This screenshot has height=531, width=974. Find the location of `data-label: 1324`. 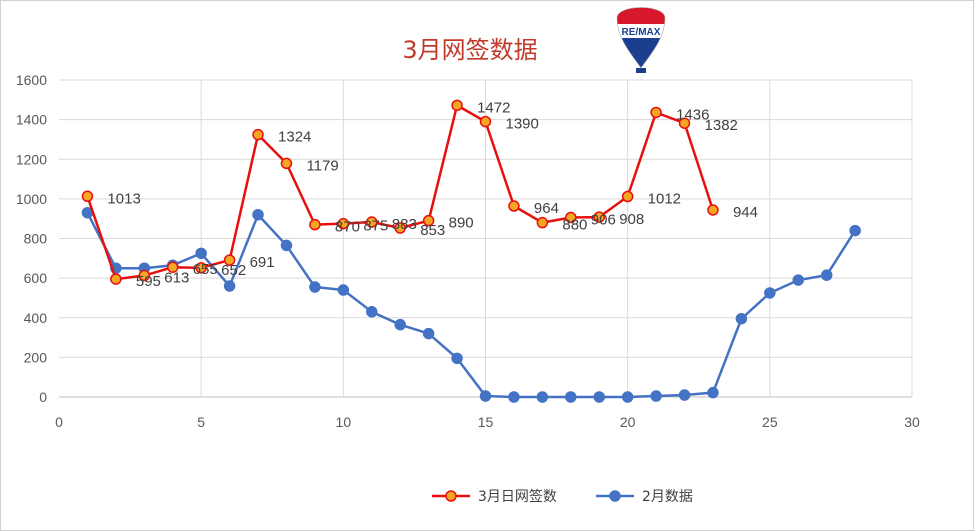

data-label: 1324 is located at coordinates (294, 137).